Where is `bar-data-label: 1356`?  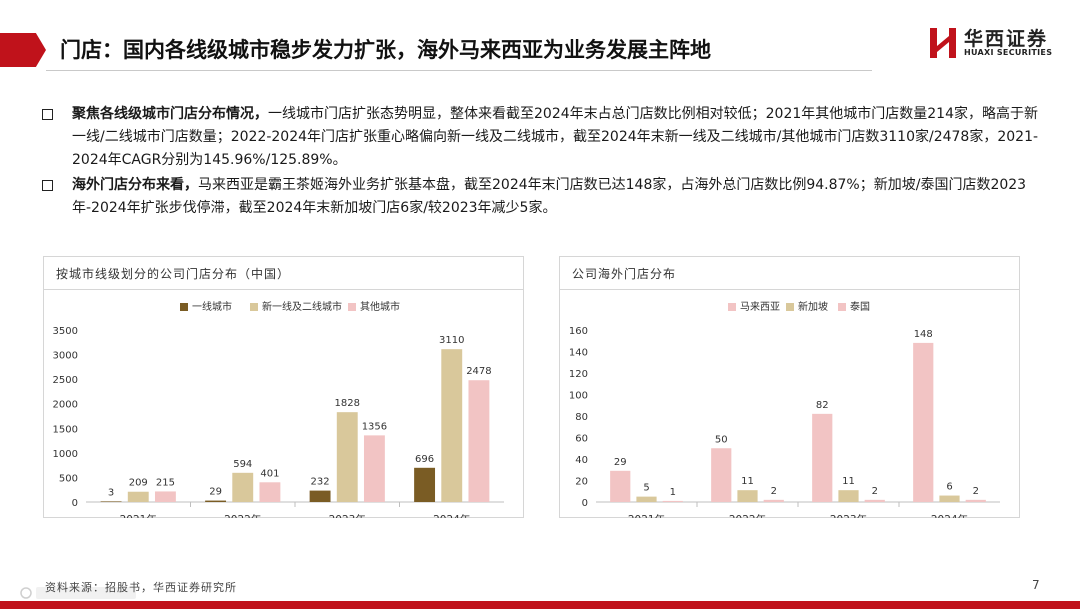 bar-data-label: 1356 is located at coordinates (374, 426).